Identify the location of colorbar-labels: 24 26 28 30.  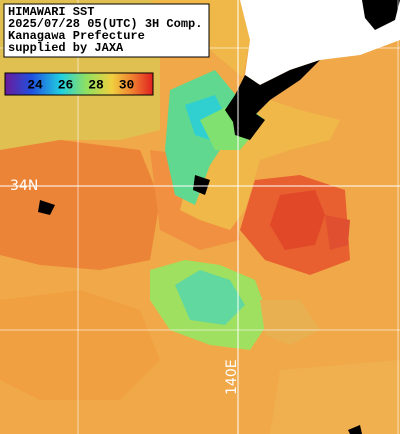
(80, 84).